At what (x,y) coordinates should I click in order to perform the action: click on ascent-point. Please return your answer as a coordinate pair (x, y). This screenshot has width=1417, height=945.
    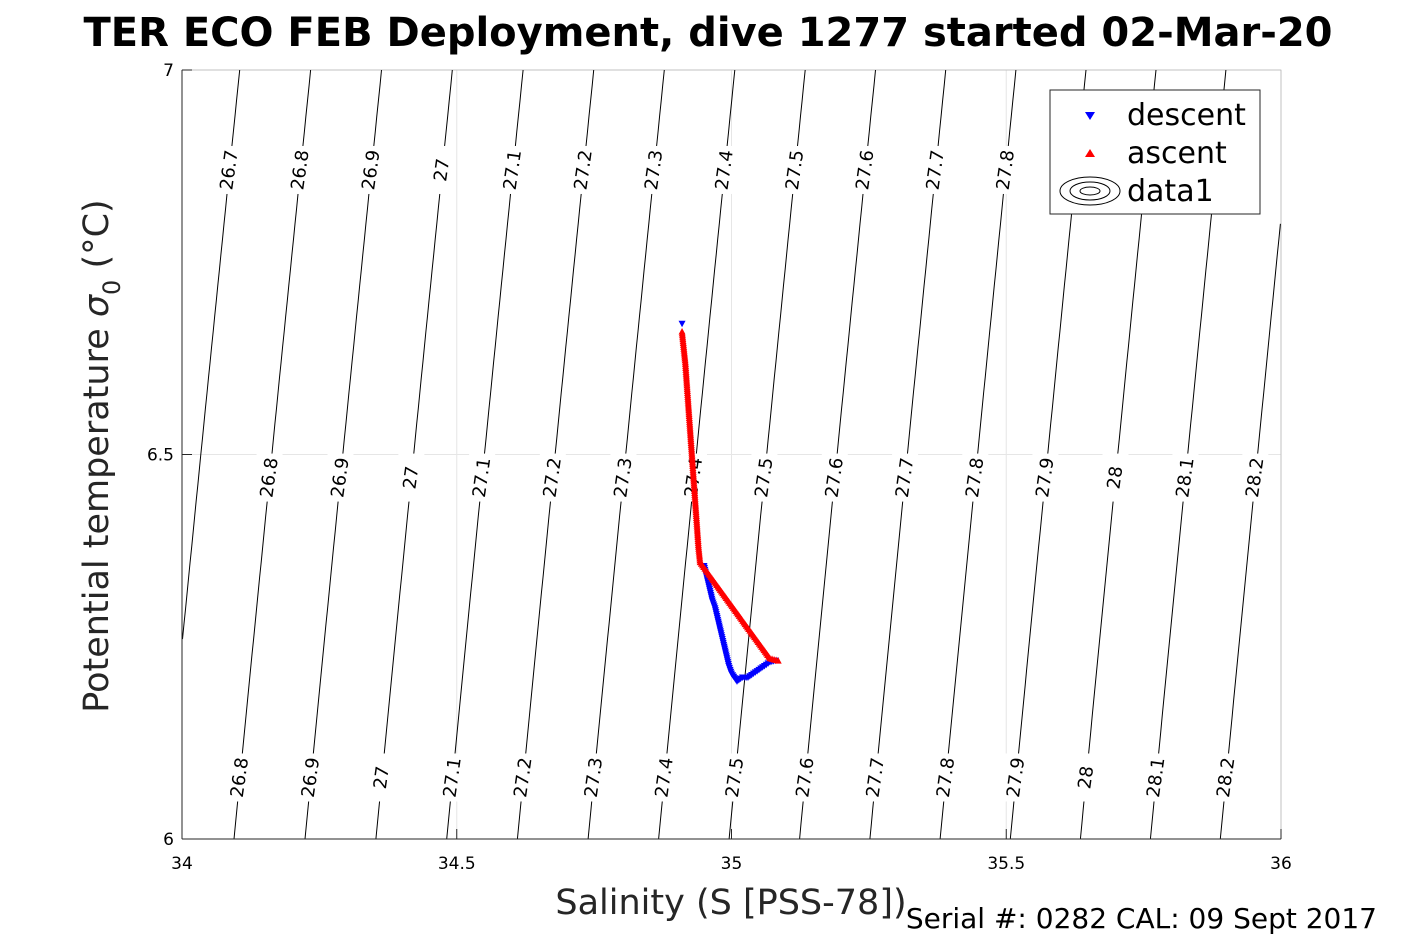
    Looking at the image, I should click on (778, 660).